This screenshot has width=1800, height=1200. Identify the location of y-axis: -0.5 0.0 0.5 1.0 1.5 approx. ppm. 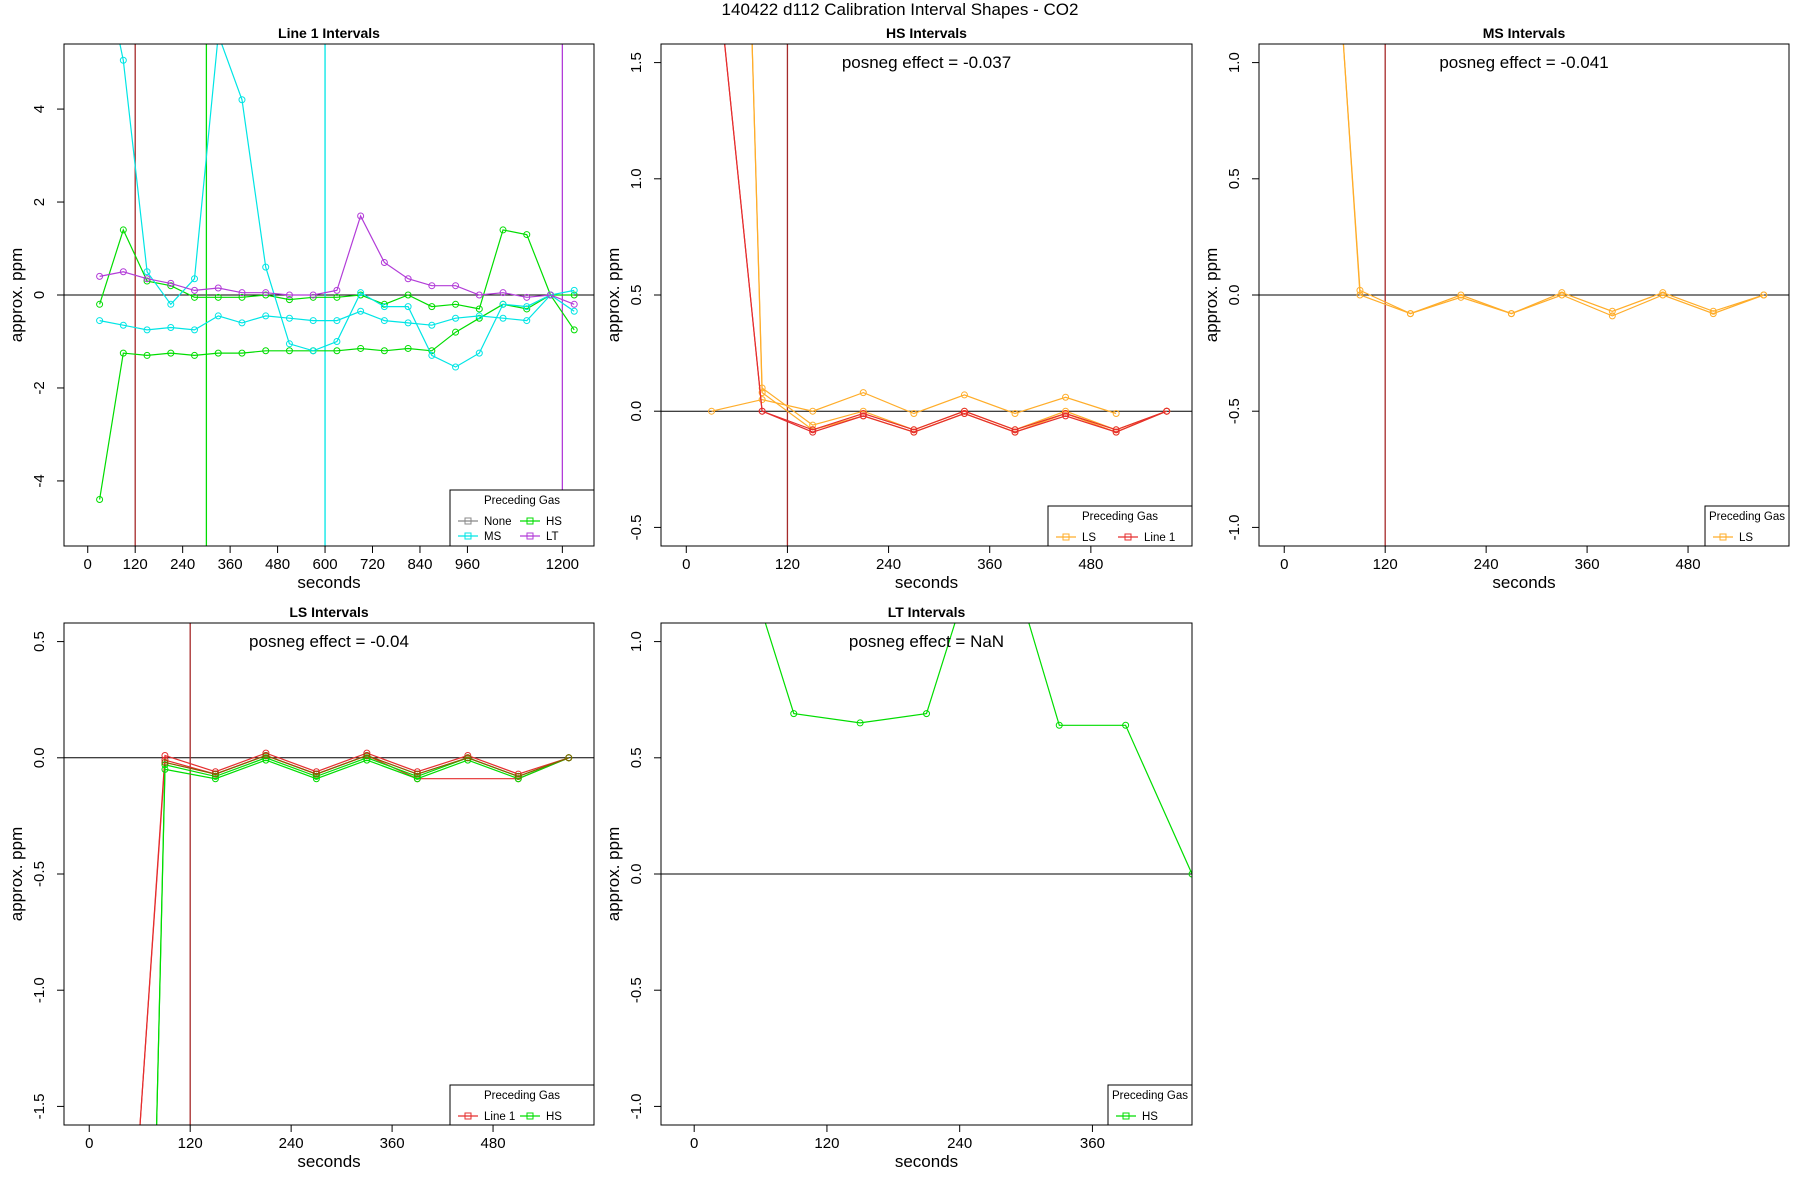
(633, 296).